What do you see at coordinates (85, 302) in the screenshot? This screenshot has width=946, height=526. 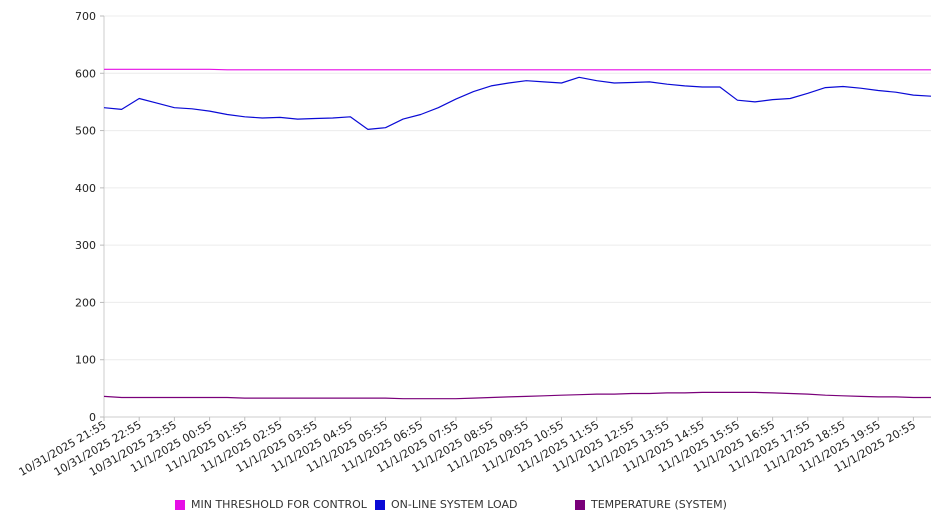 I see `y-tick-label: 200` at bounding box center [85, 302].